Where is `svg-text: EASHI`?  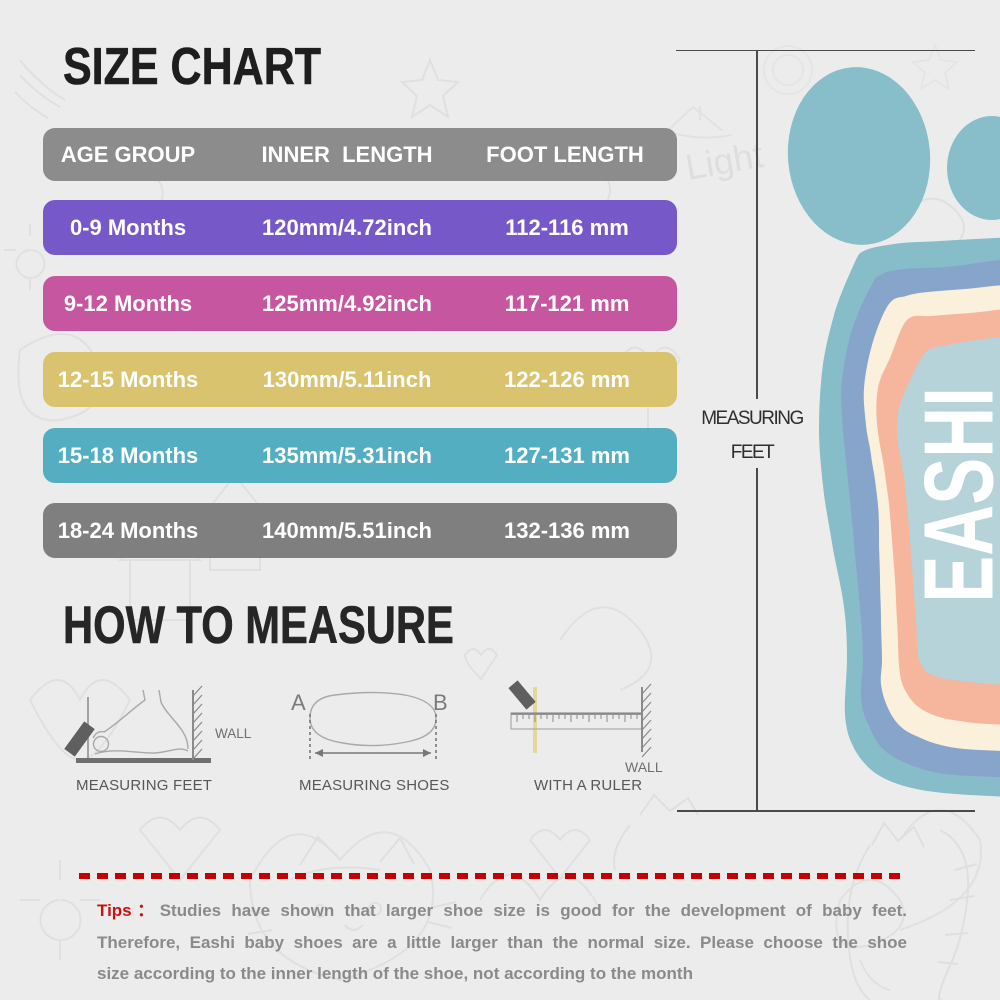
svg-text: EASHI is located at coordinates (952, 495).